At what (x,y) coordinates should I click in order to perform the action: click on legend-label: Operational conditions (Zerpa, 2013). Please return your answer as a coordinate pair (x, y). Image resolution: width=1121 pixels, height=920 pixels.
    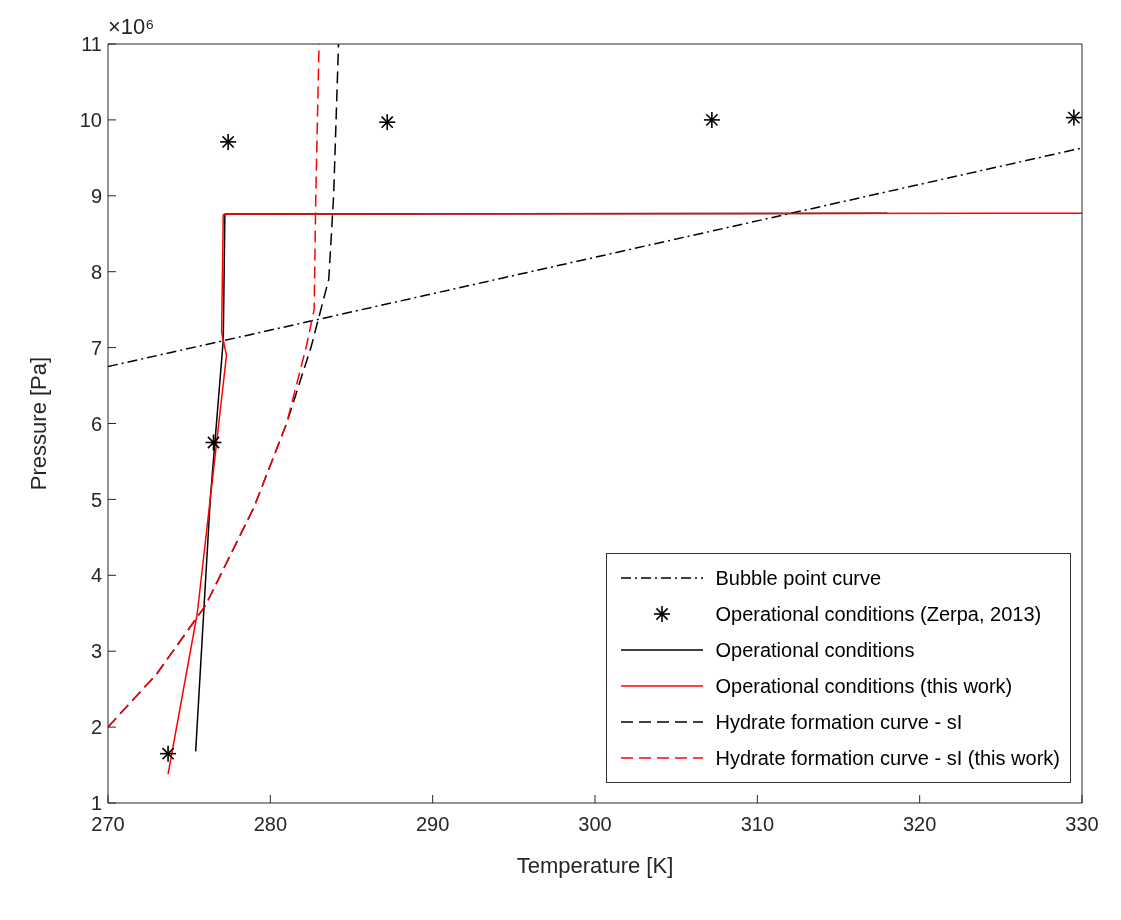
    Looking at the image, I should click on (878, 614).